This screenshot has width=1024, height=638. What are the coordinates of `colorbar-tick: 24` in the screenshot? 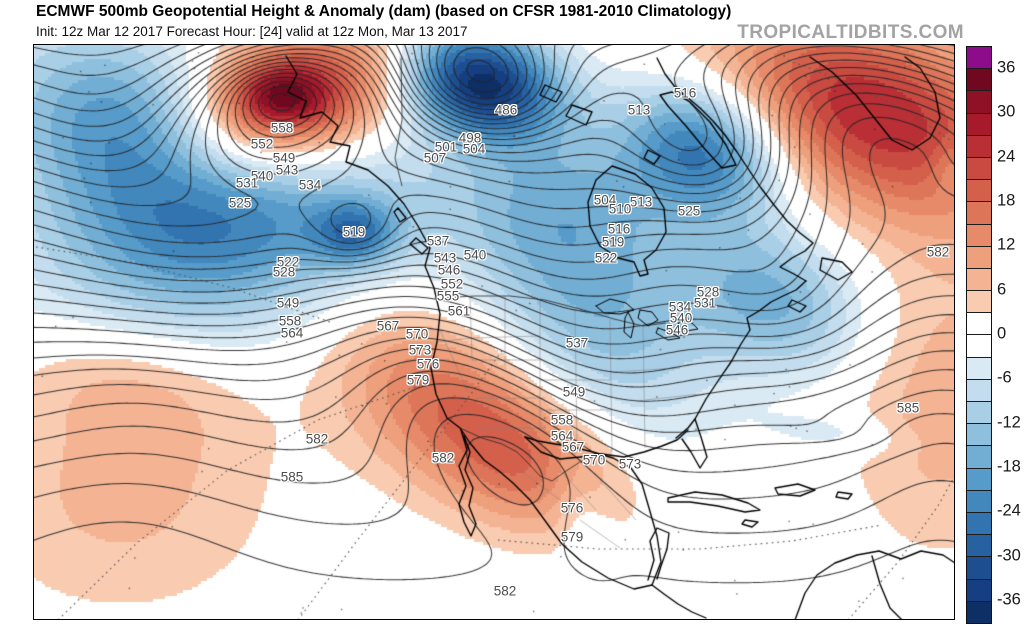 It's located at (1006, 156).